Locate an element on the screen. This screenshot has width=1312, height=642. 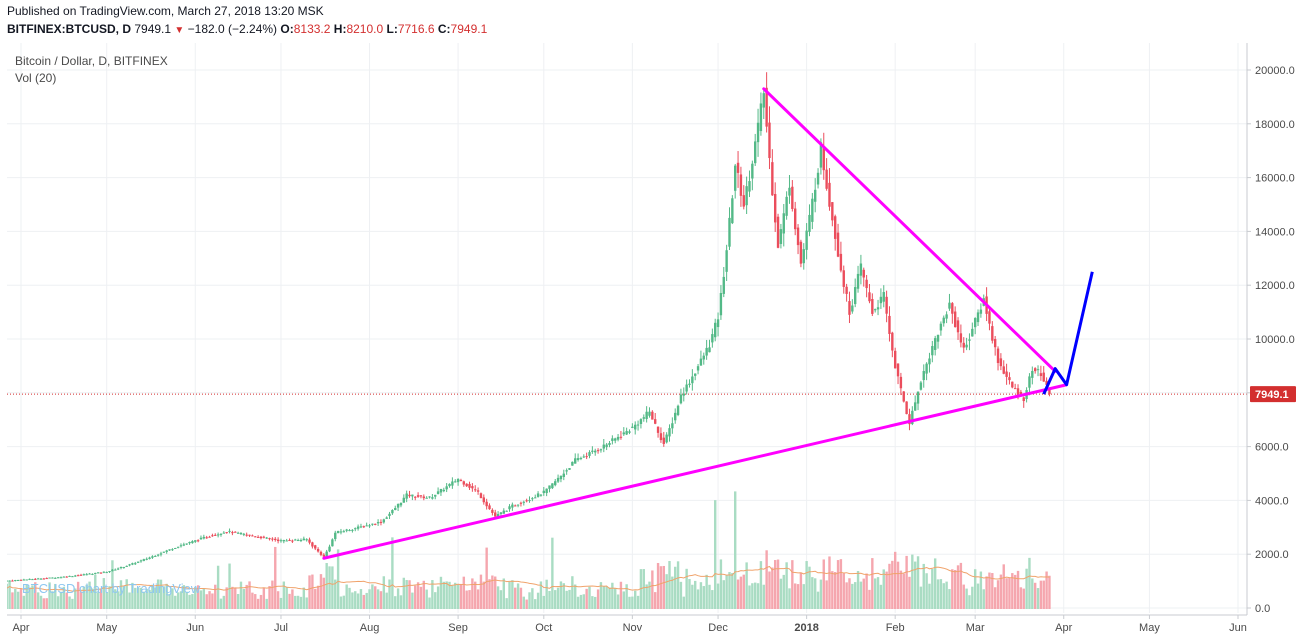
open-label: O: is located at coordinates (287, 29).